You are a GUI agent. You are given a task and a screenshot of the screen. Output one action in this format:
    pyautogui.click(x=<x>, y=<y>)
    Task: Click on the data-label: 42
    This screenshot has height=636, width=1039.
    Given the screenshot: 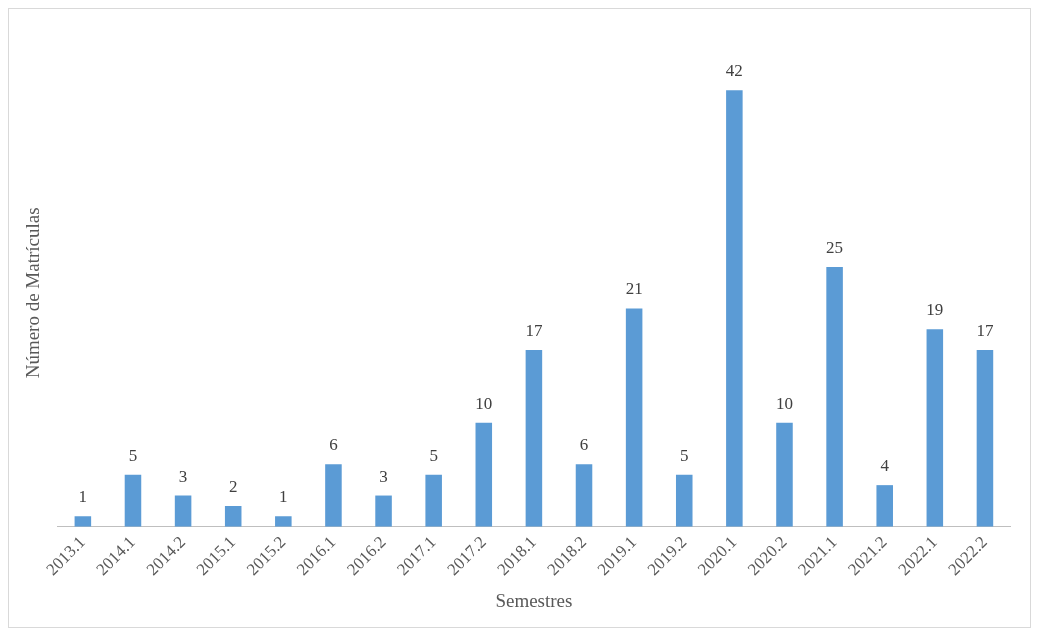 What is the action you would take?
    pyautogui.click(x=734, y=71)
    